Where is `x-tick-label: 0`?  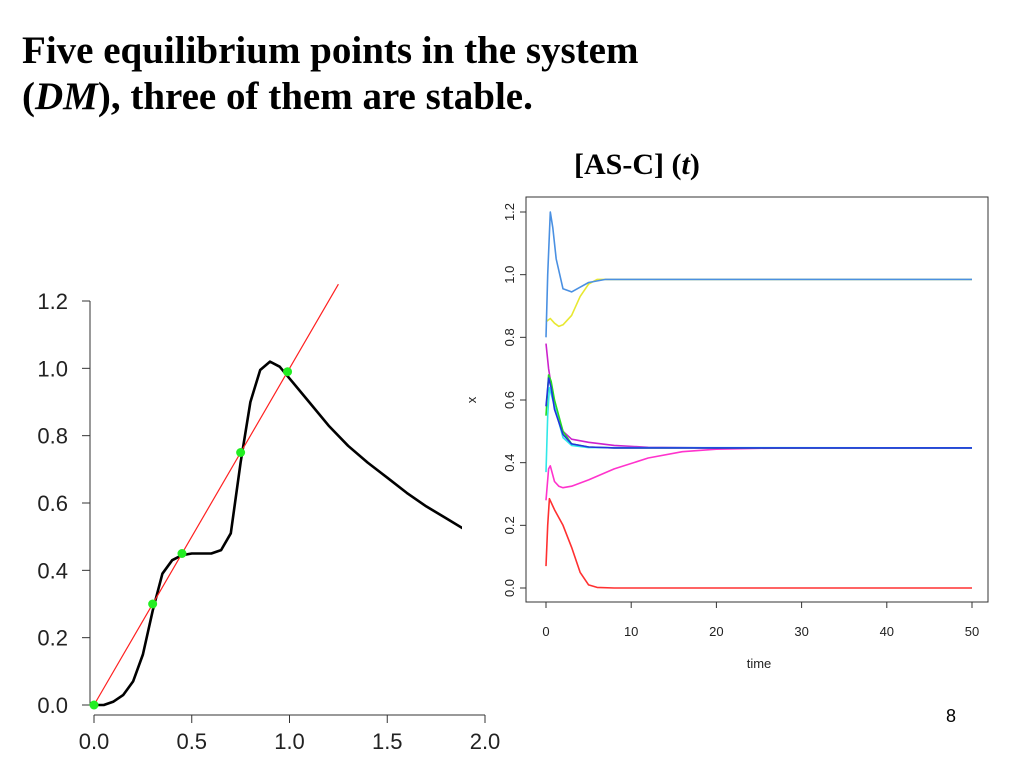 x-tick-label: 0 is located at coordinates (545, 631).